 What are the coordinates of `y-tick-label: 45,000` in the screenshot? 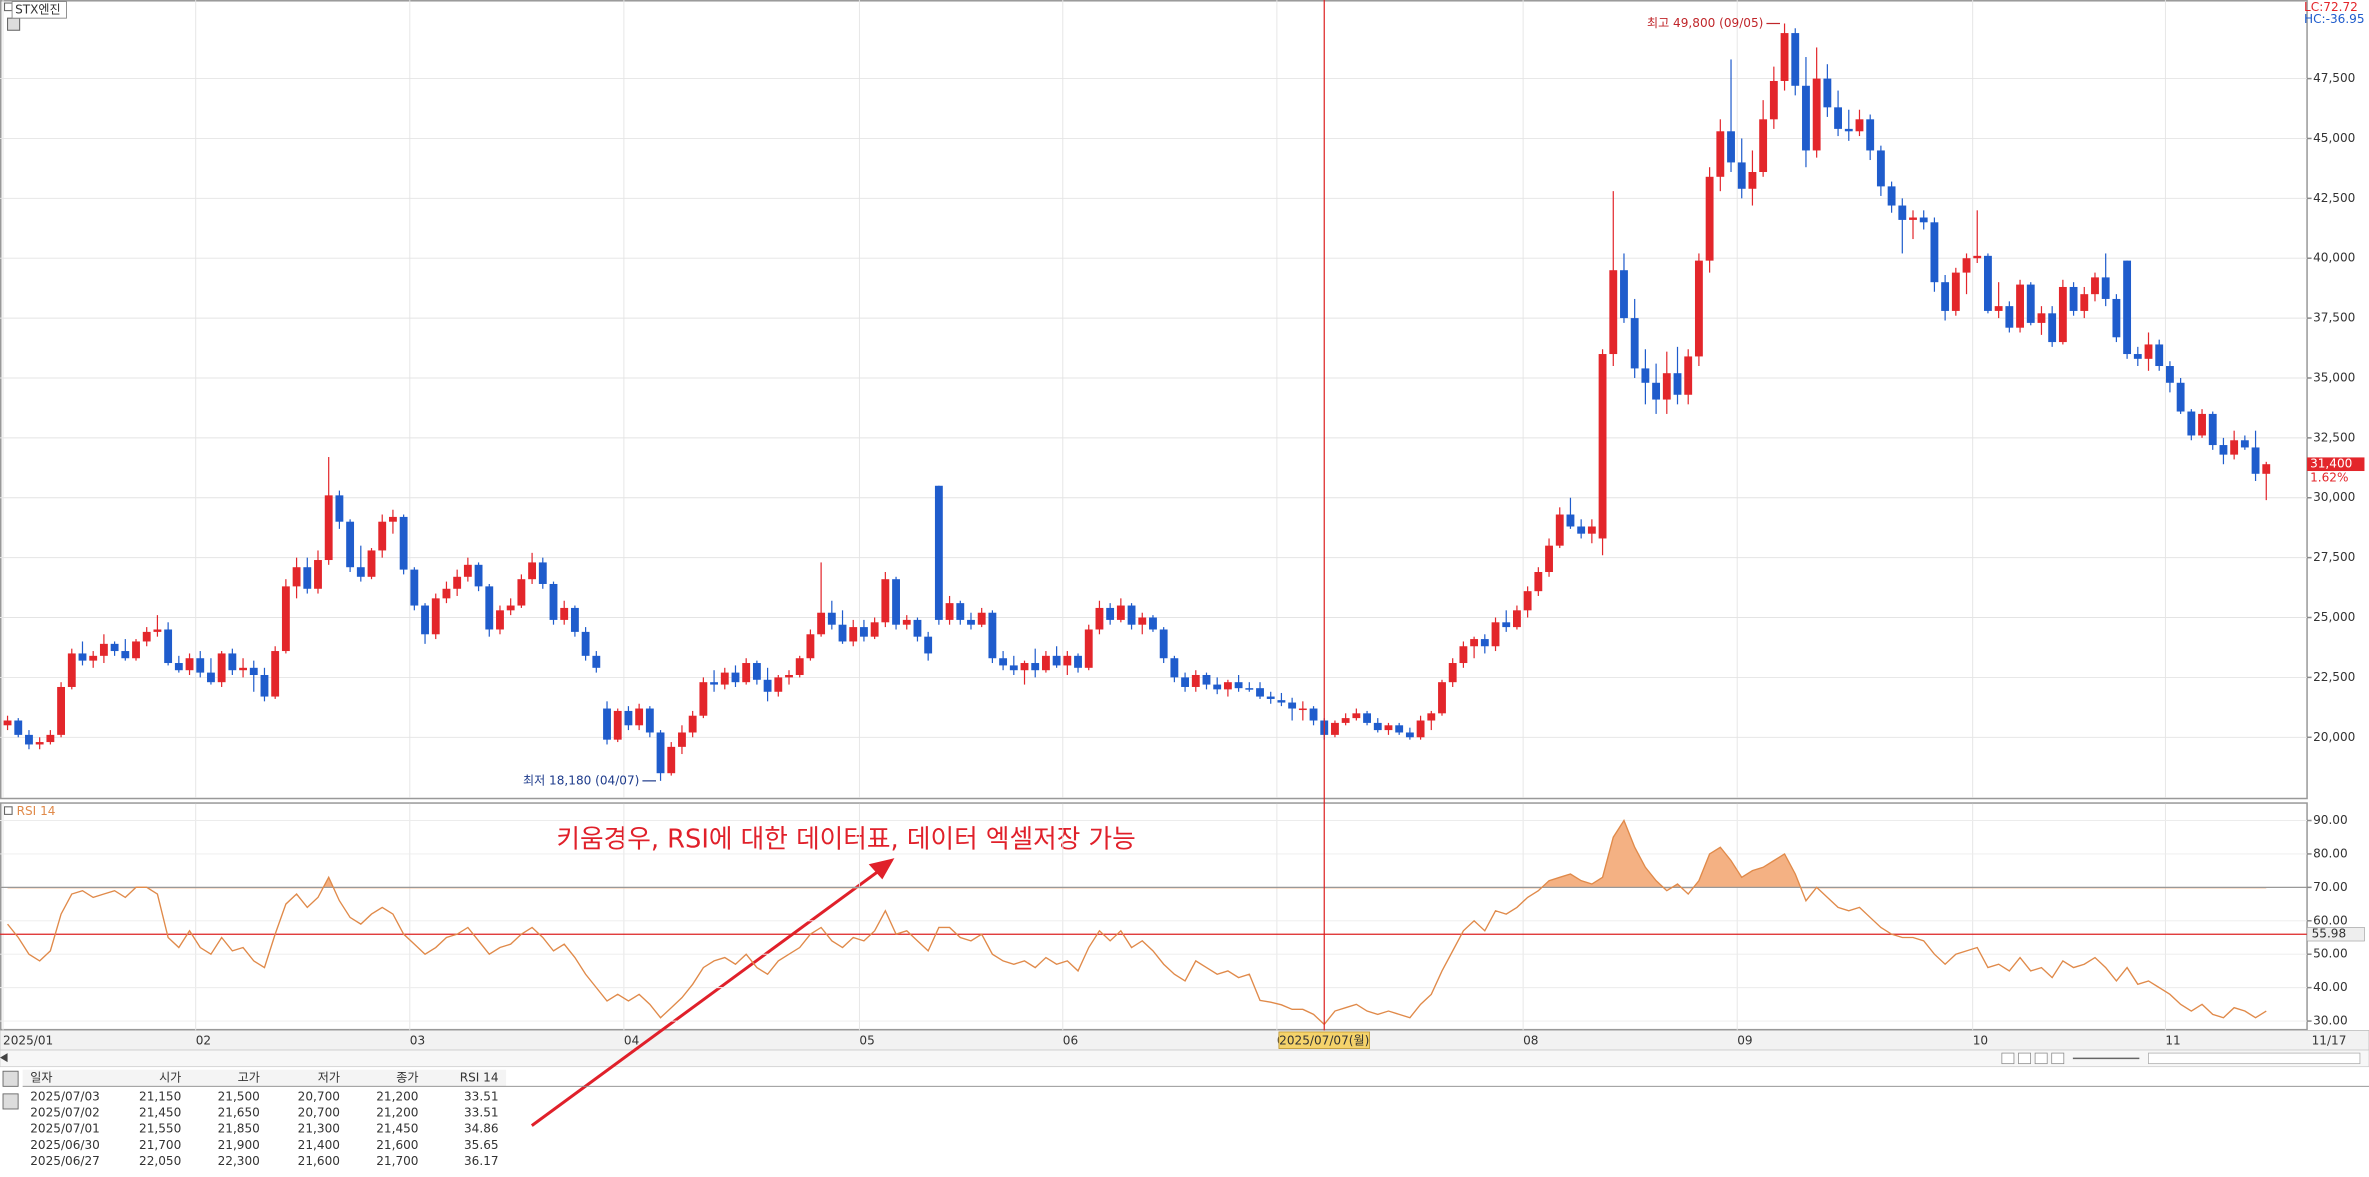 It's located at (2334, 138).